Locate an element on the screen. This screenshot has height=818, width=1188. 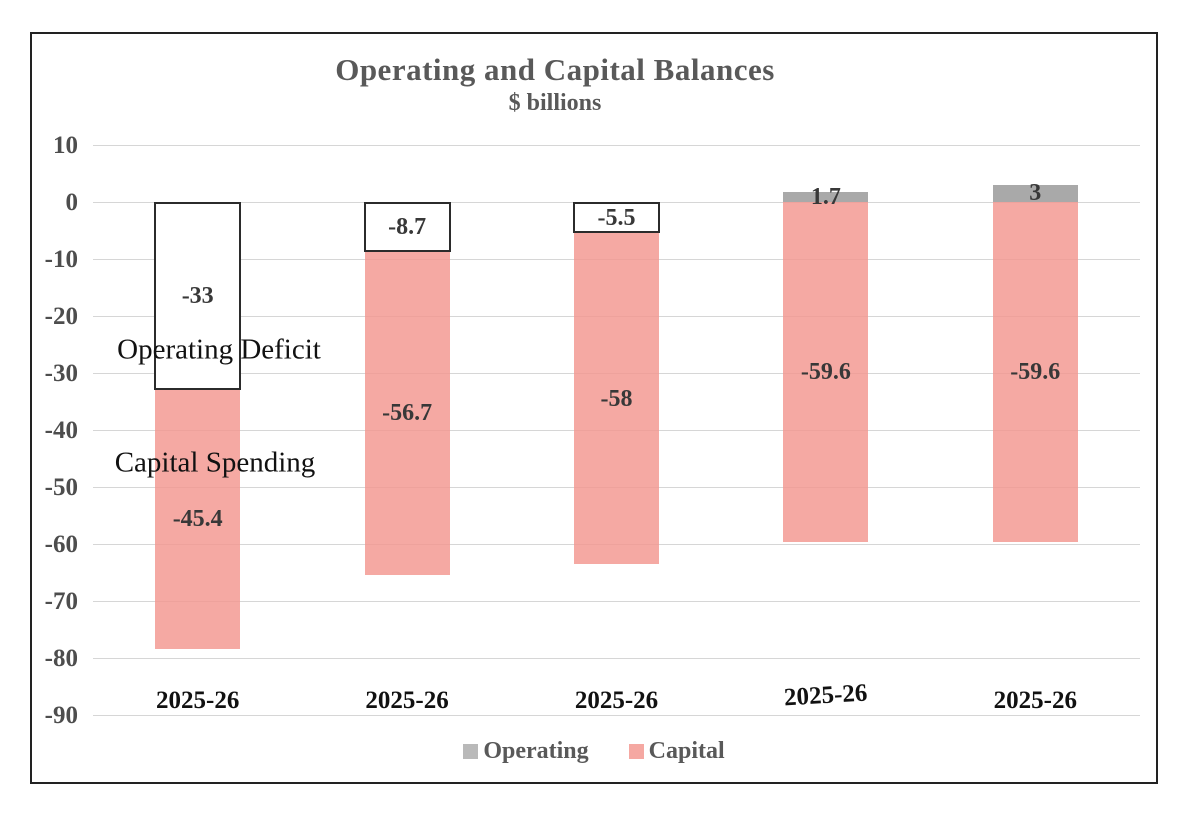
bar-capital-value-label: -45.4 is located at coordinates (197, 519).